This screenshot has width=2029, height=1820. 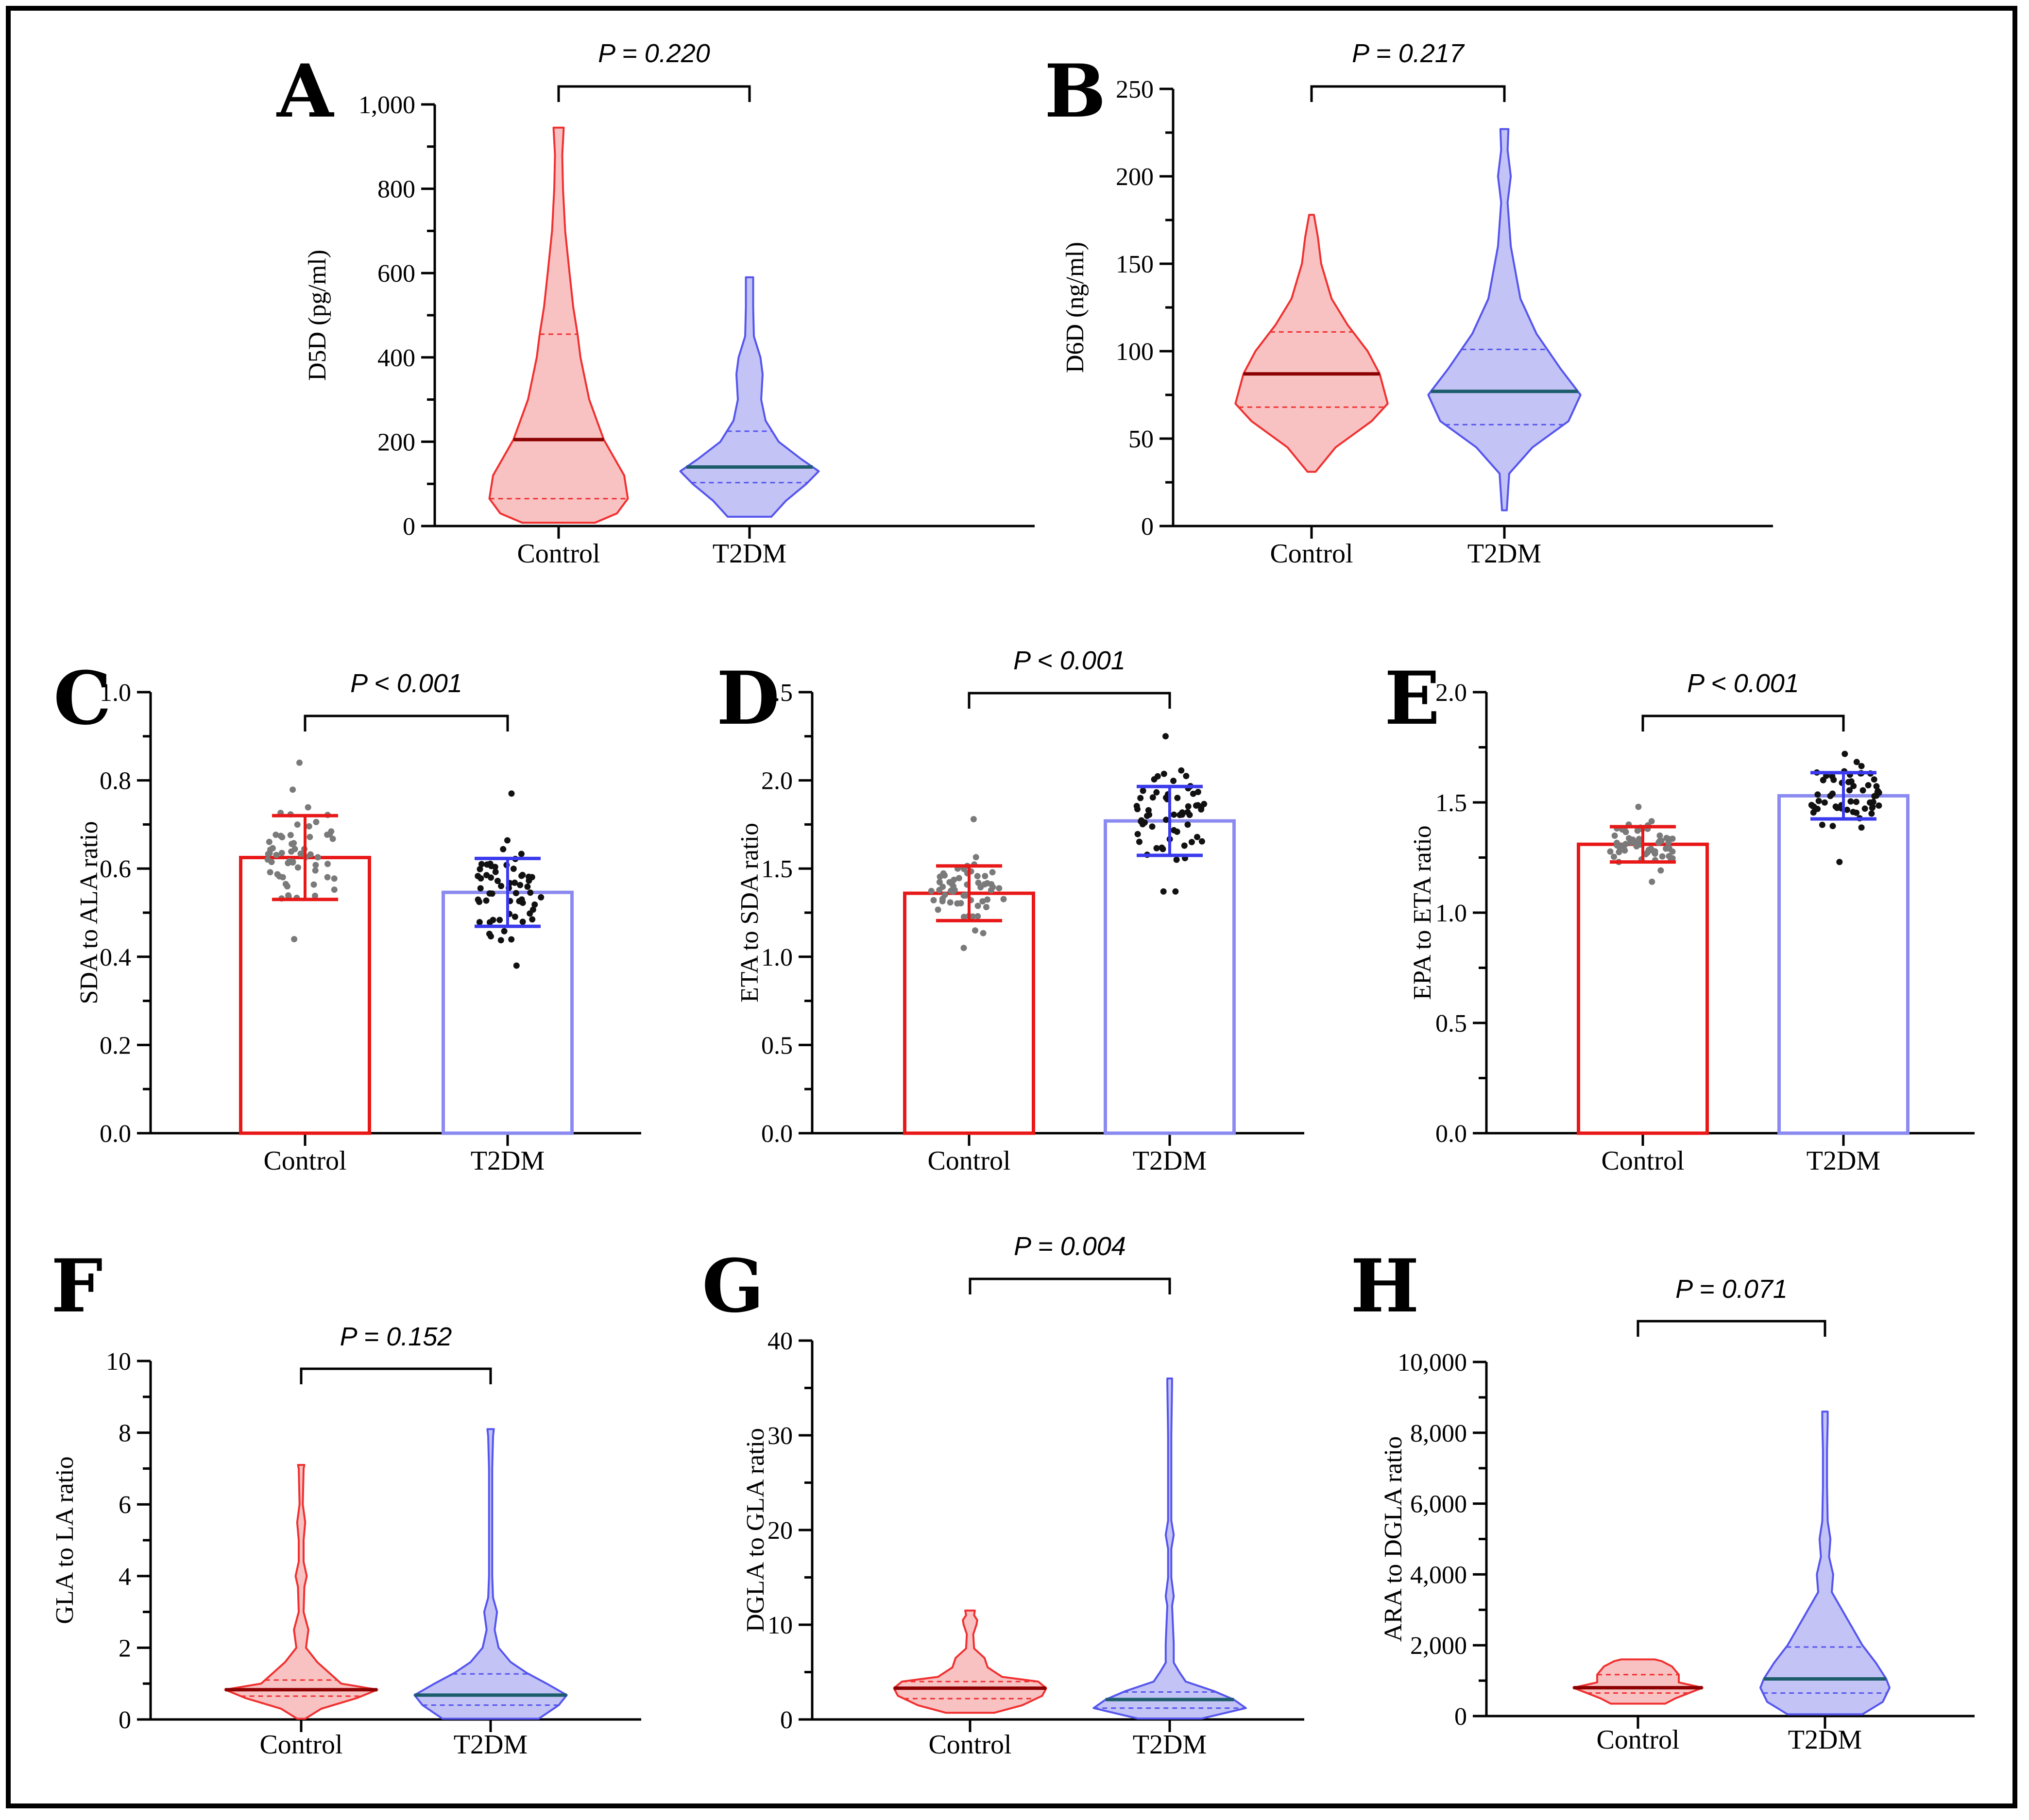 What do you see at coordinates (396, 442) in the screenshot?
I see `y-tick-label: 200` at bounding box center [396, 442].